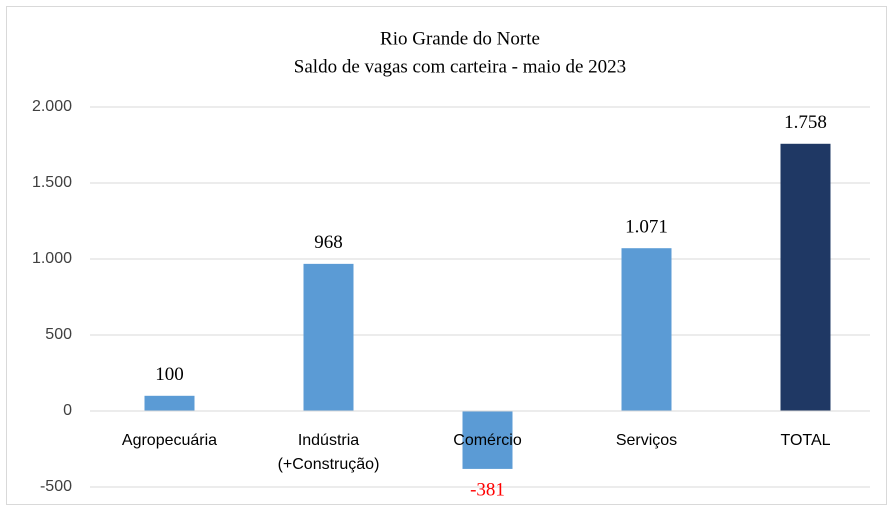 Image resolution: width=894 pixels, height=506 pixels. I want to click on x-tick-label: Comércio, so click(487, 440).